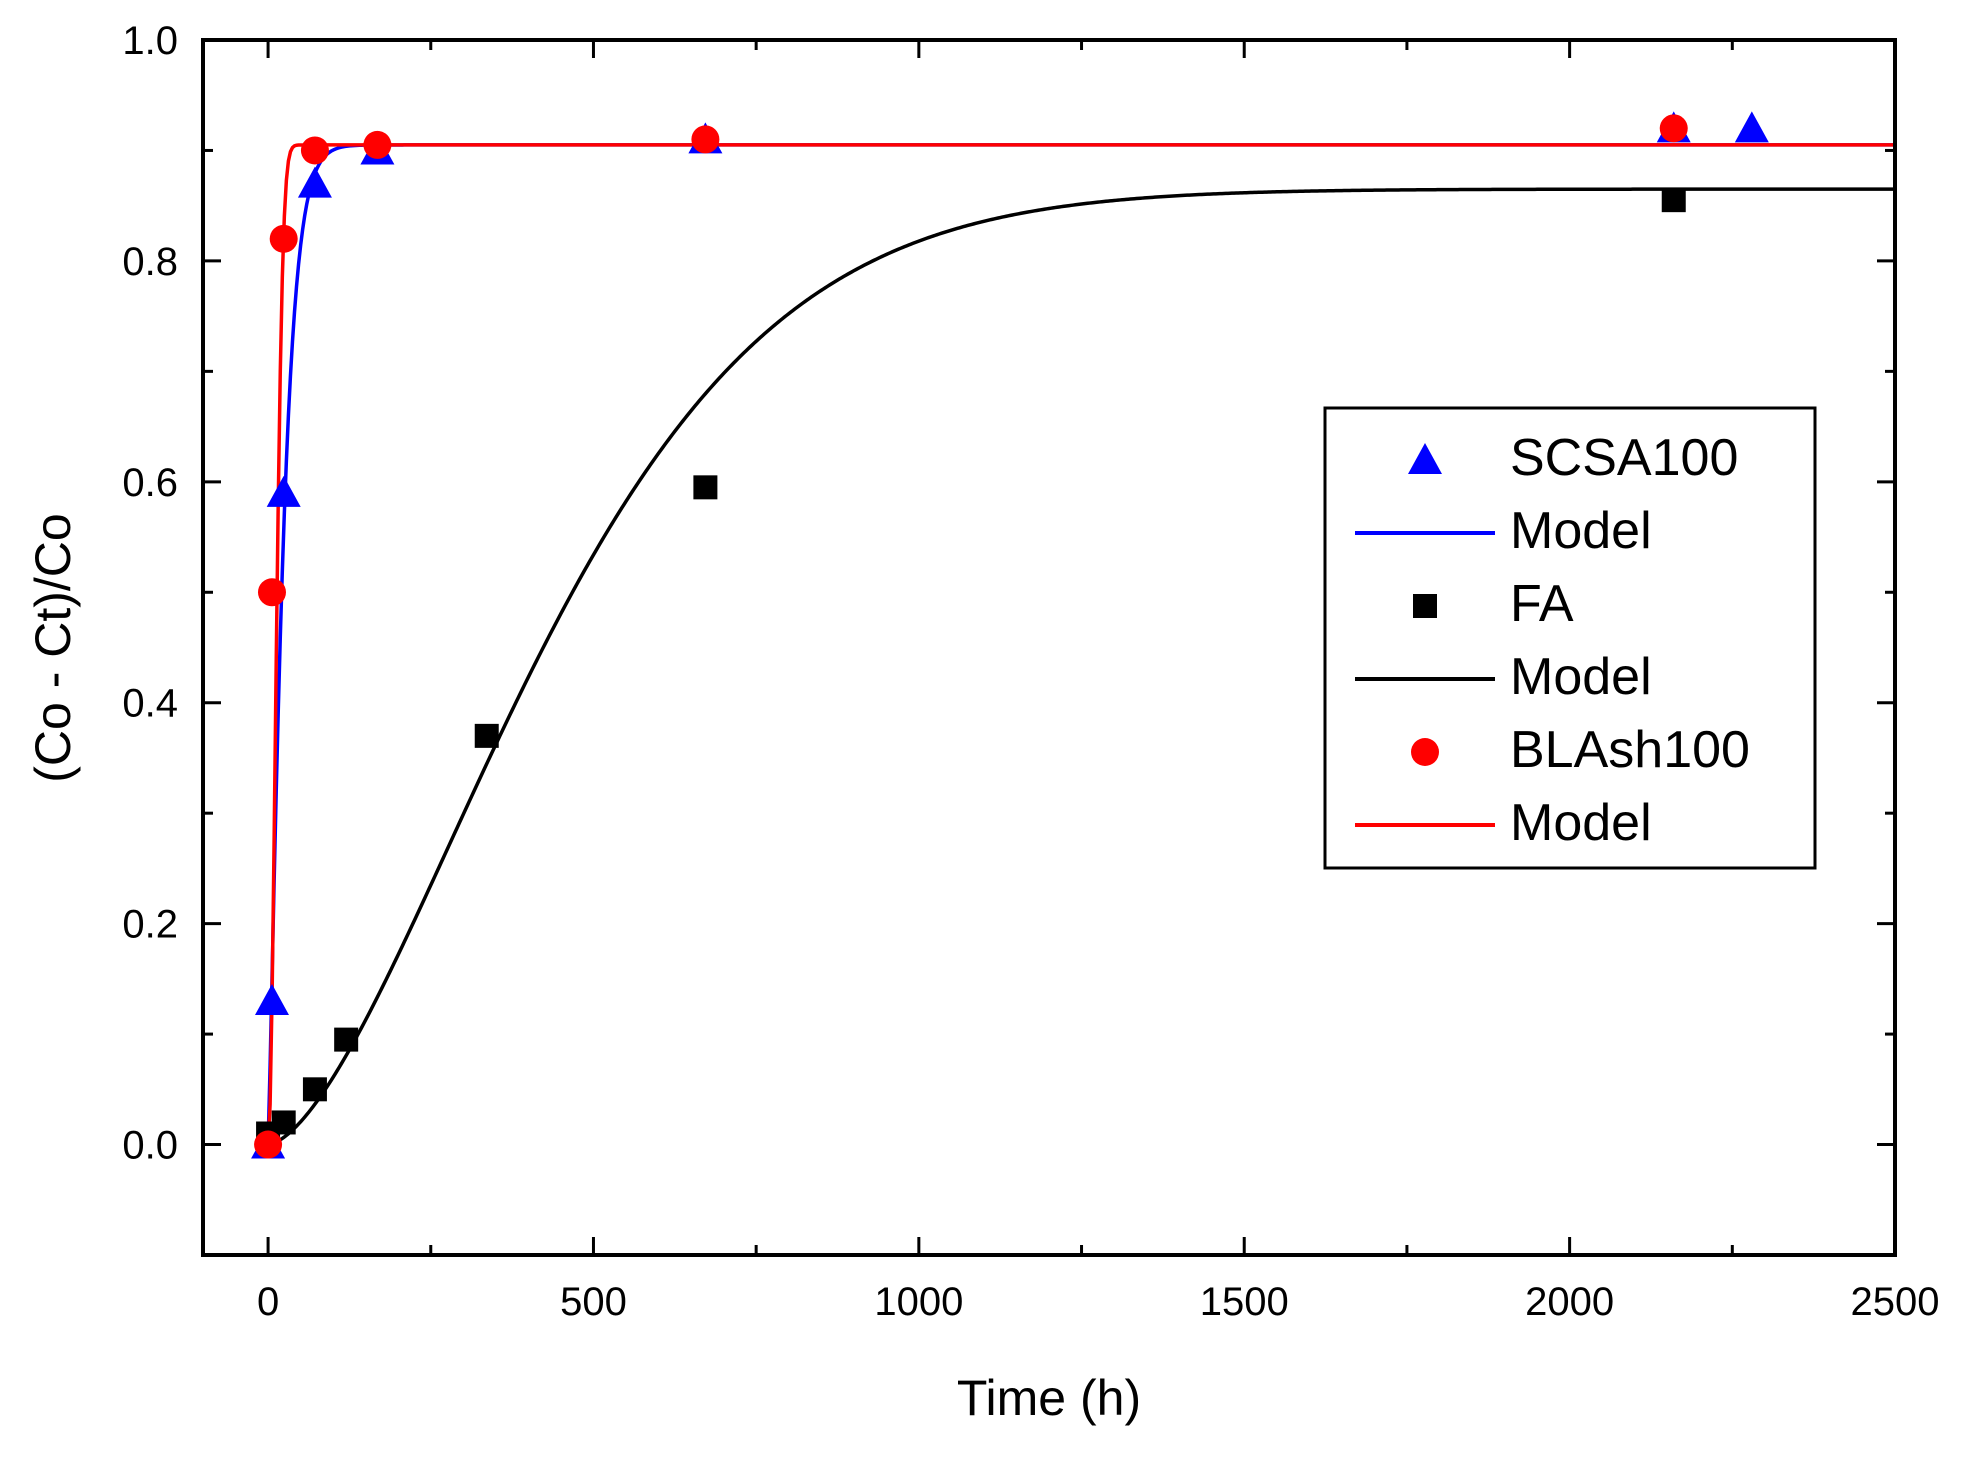  I want to click on x-tick-label: 1000, so click(918, 1302).